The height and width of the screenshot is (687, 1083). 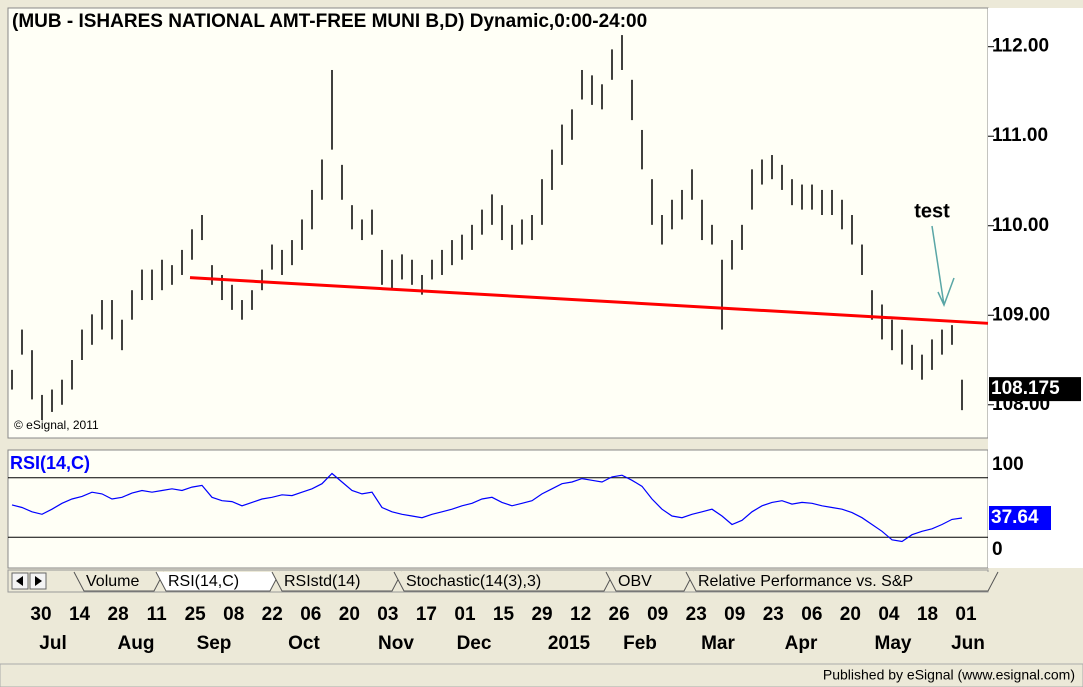 I want to click on footer-bar, so click(x=541, y=675).